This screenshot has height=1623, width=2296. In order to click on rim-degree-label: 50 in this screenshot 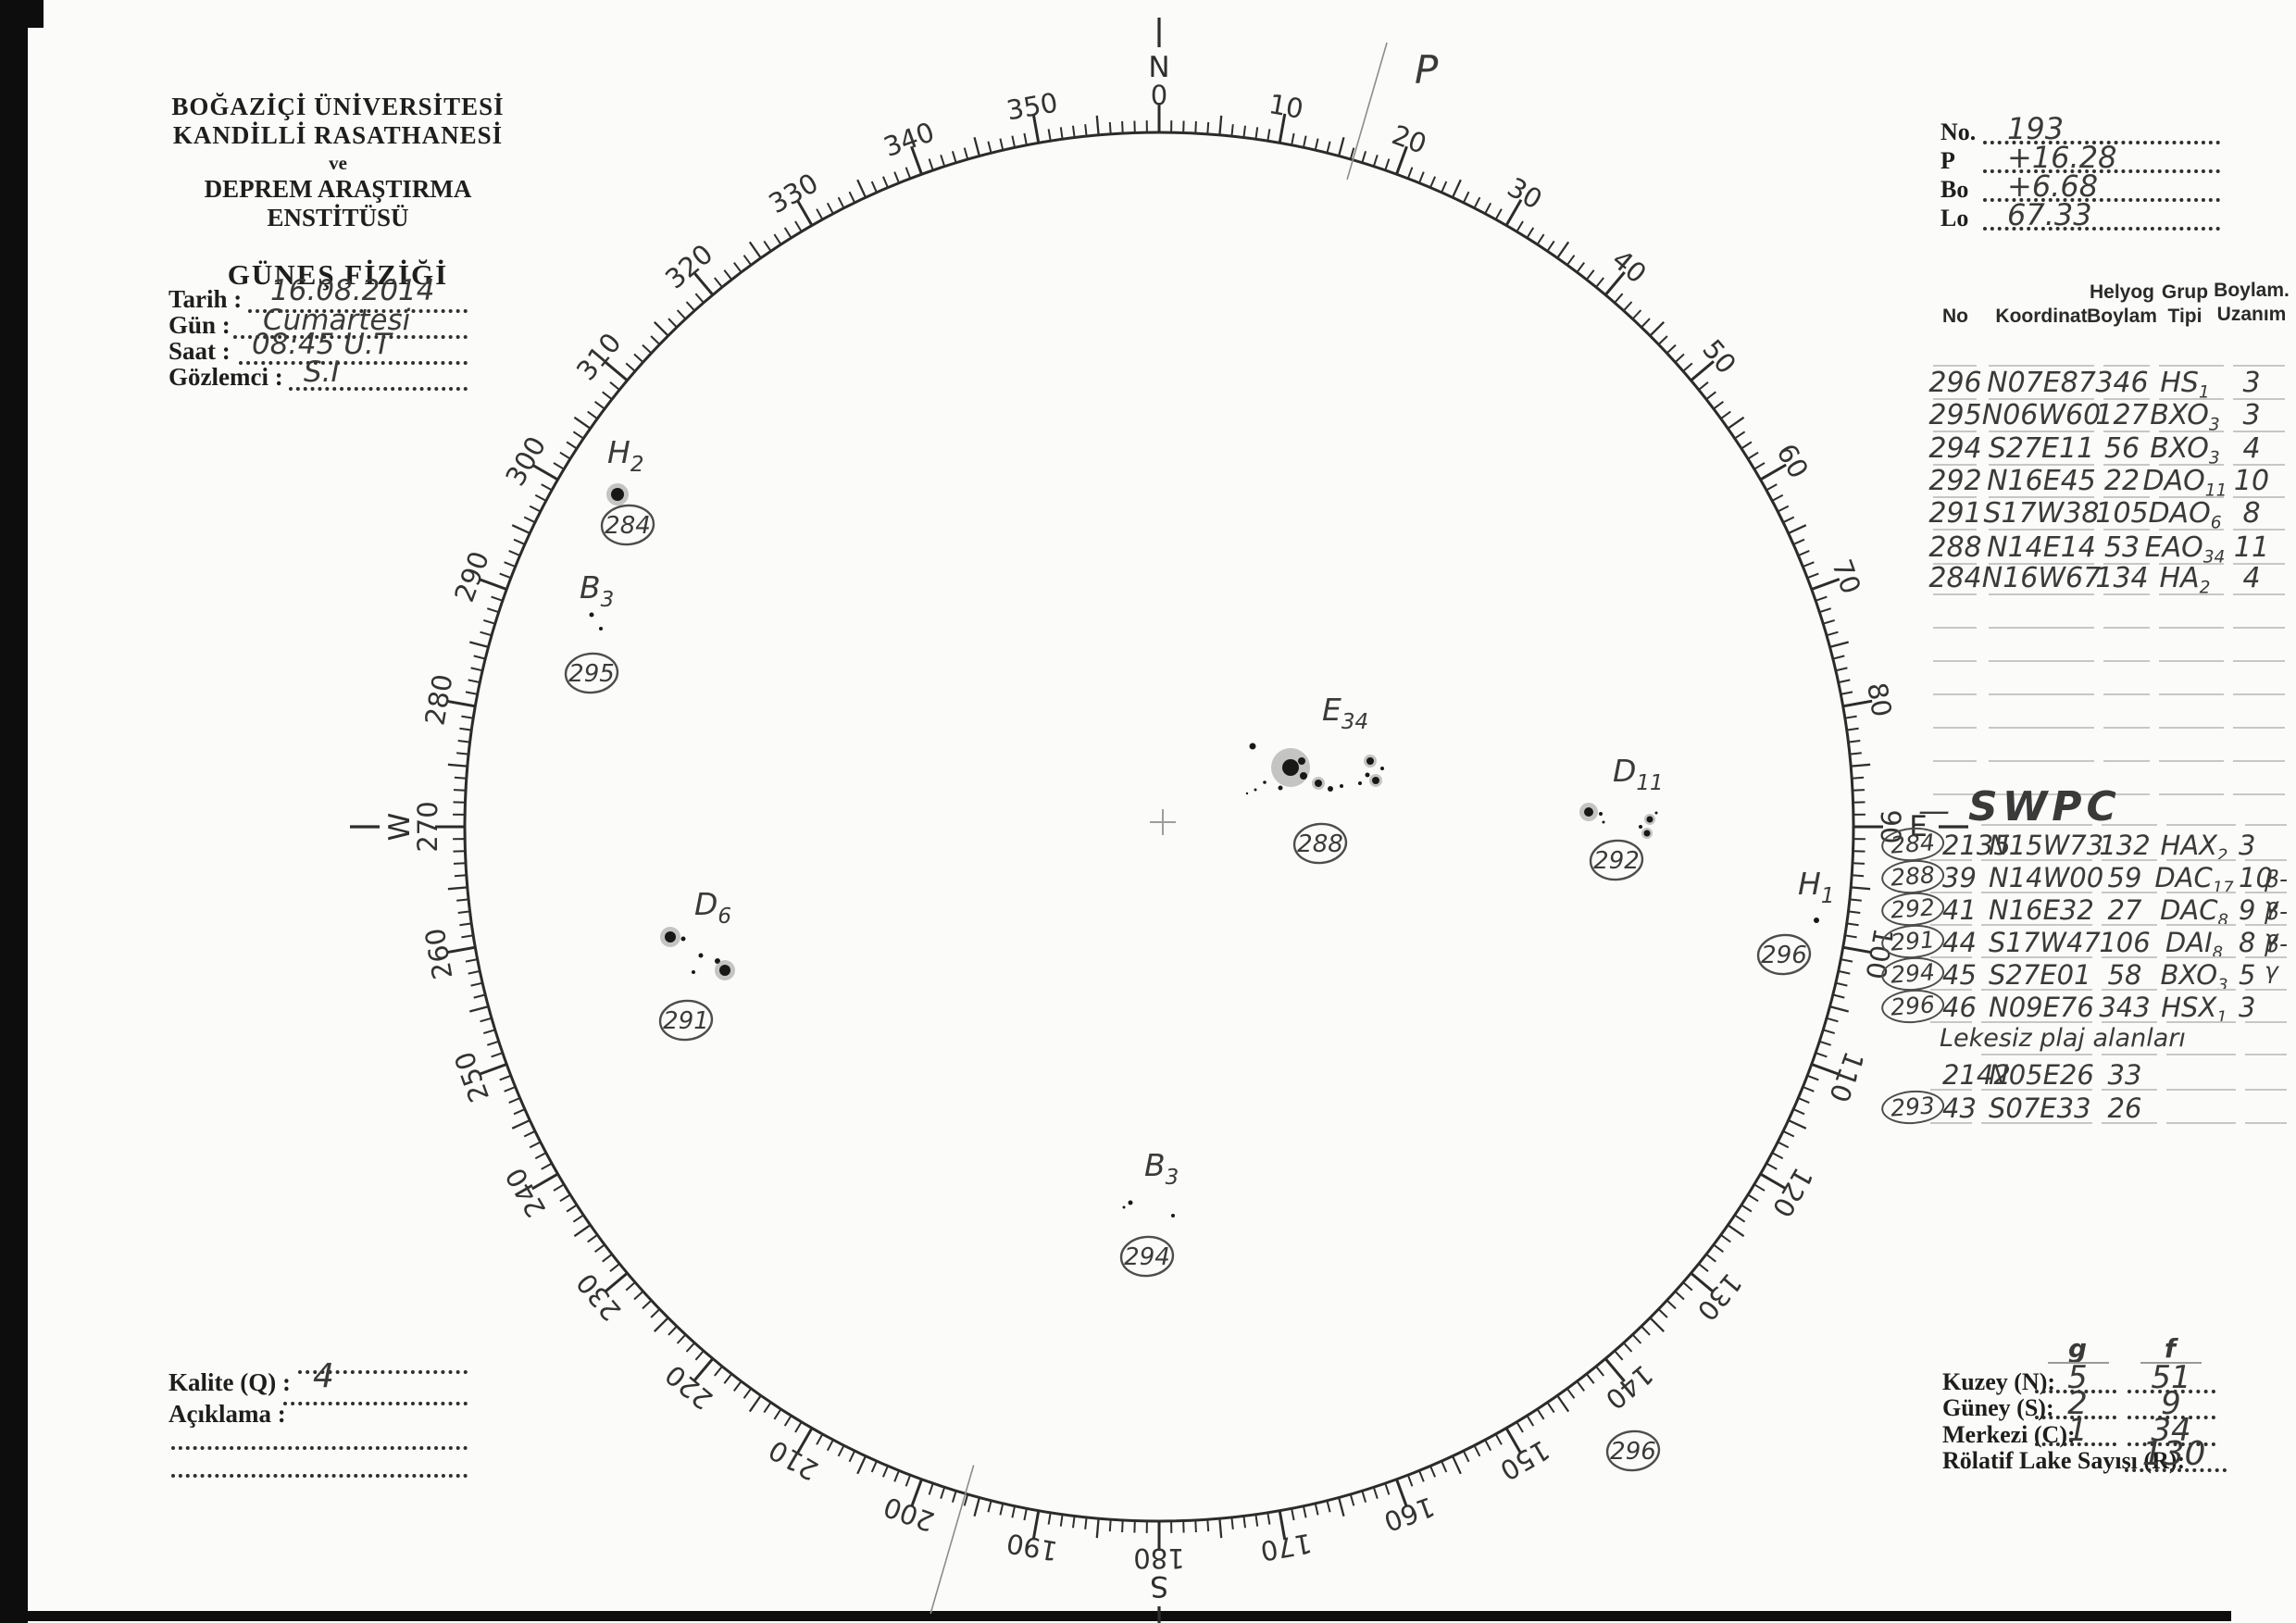, I will do `click(1719, 357)`.